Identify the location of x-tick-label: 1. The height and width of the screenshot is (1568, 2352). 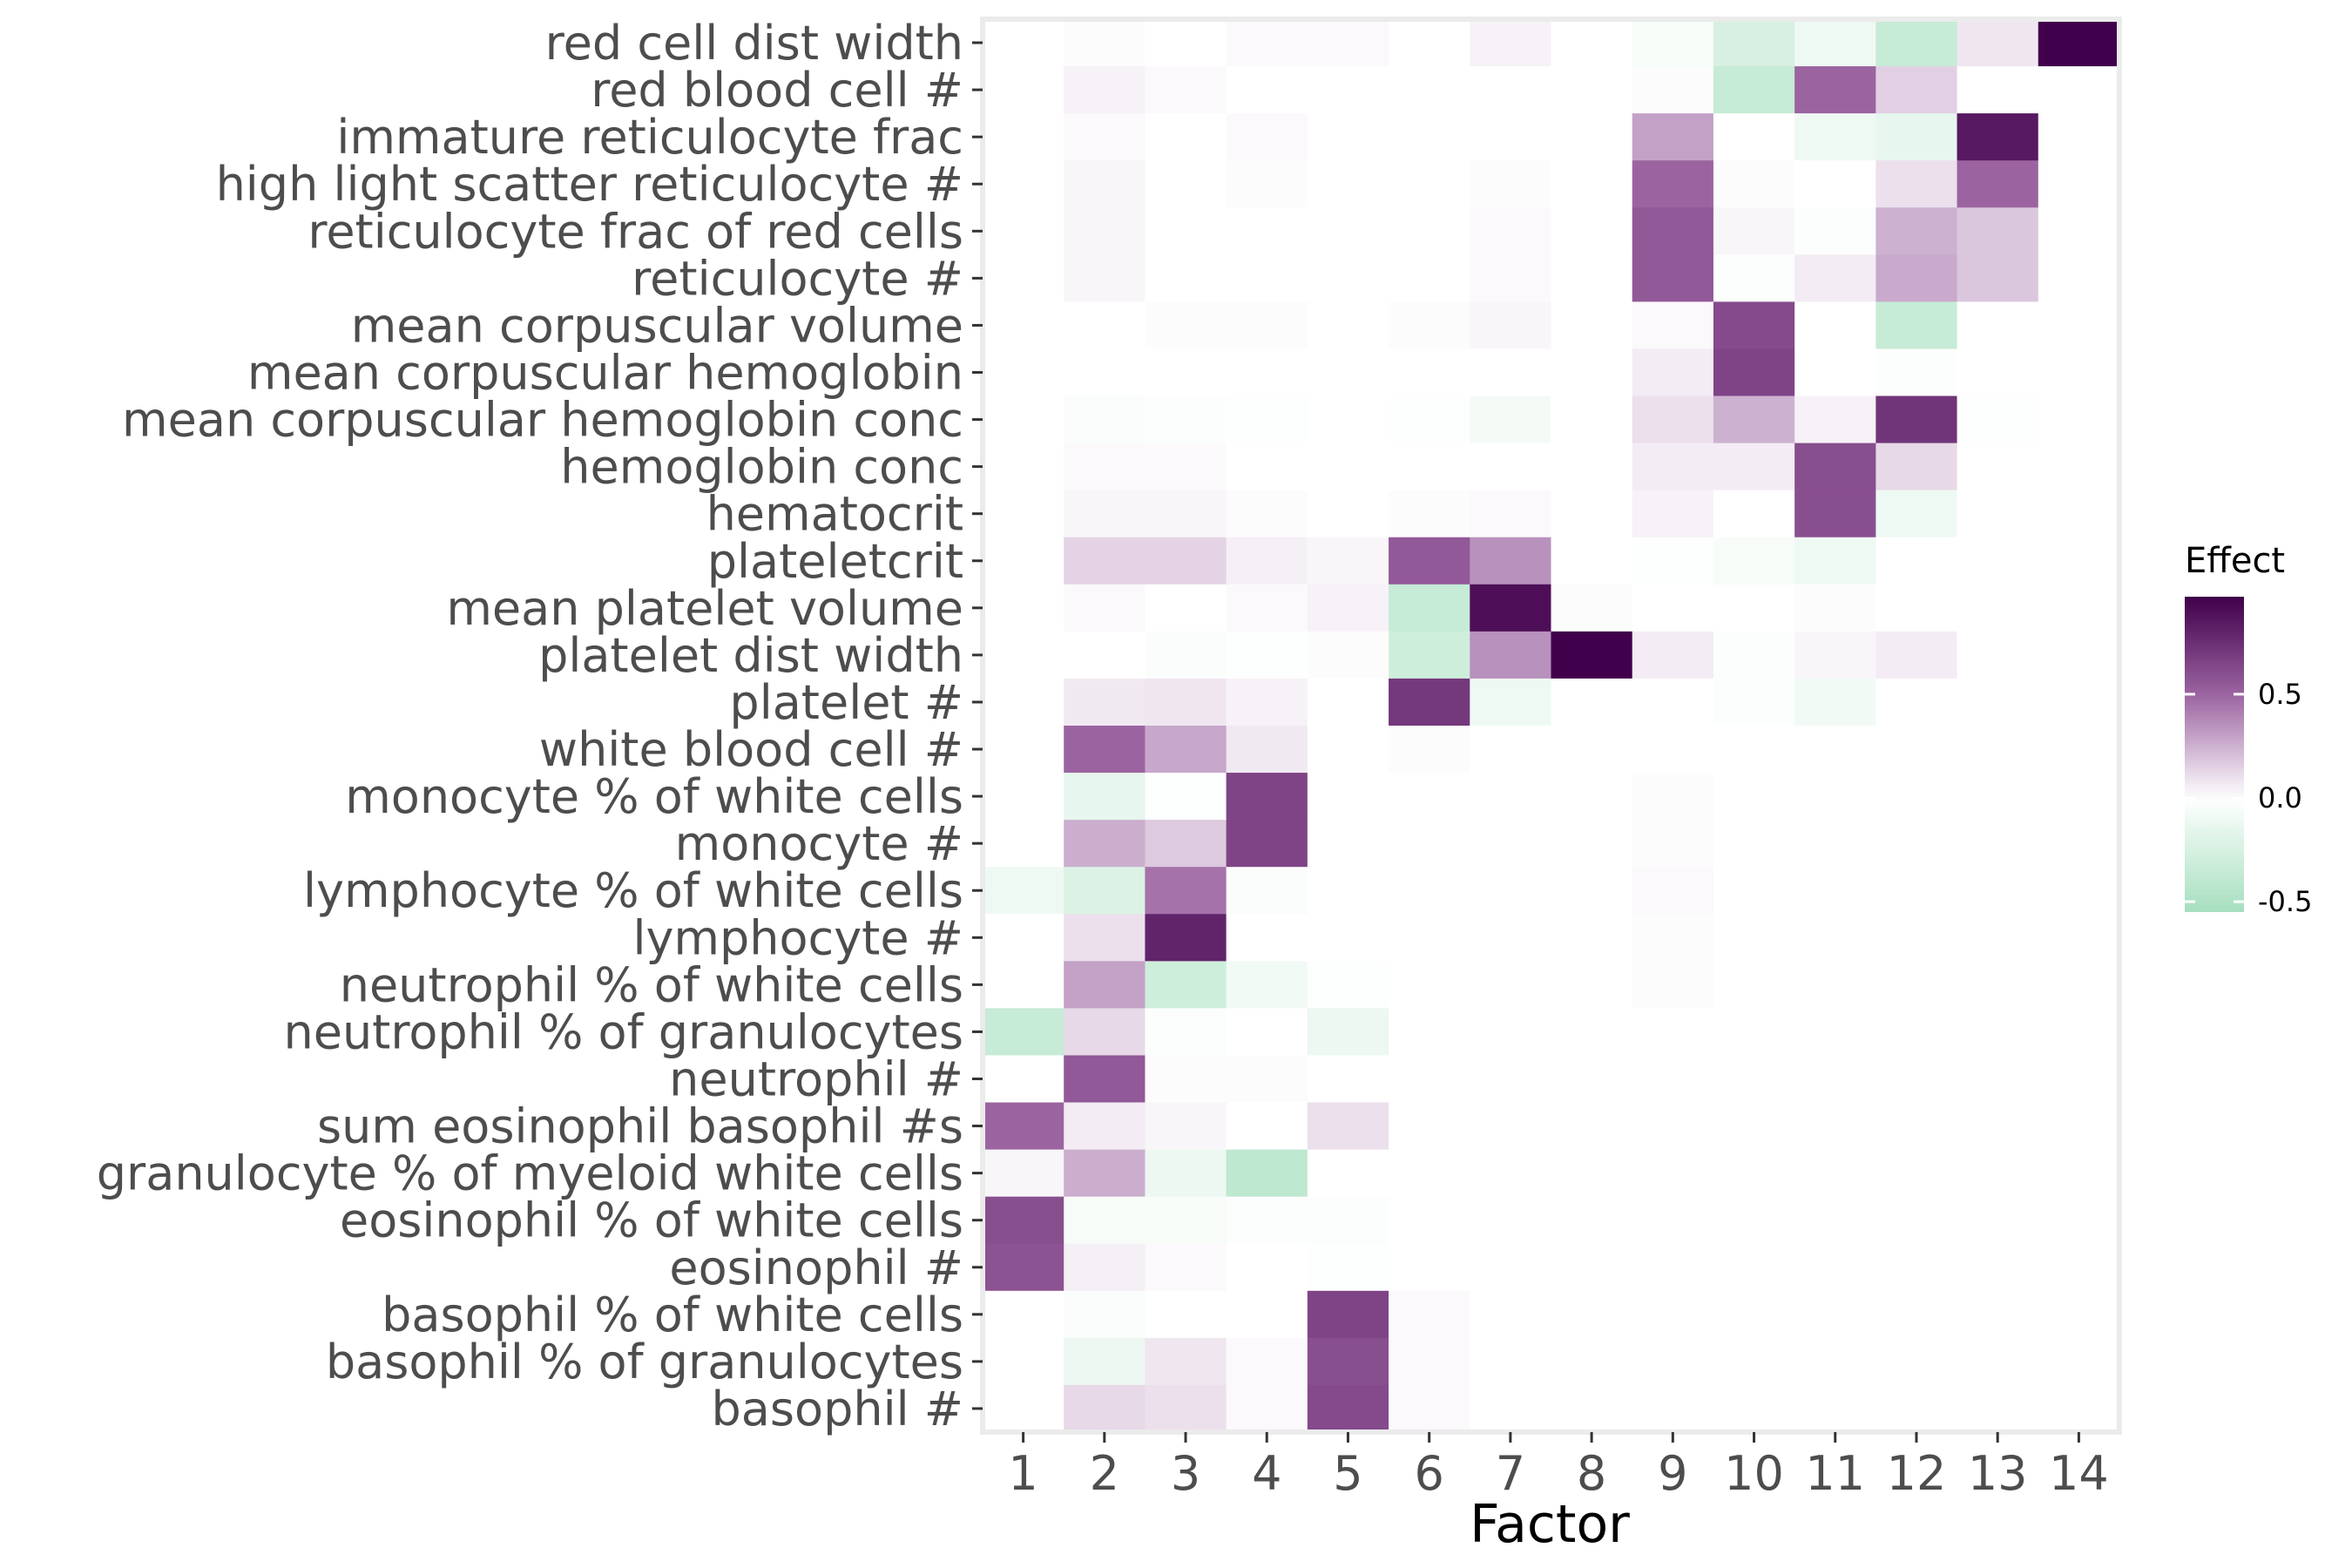
(1023, 1473).